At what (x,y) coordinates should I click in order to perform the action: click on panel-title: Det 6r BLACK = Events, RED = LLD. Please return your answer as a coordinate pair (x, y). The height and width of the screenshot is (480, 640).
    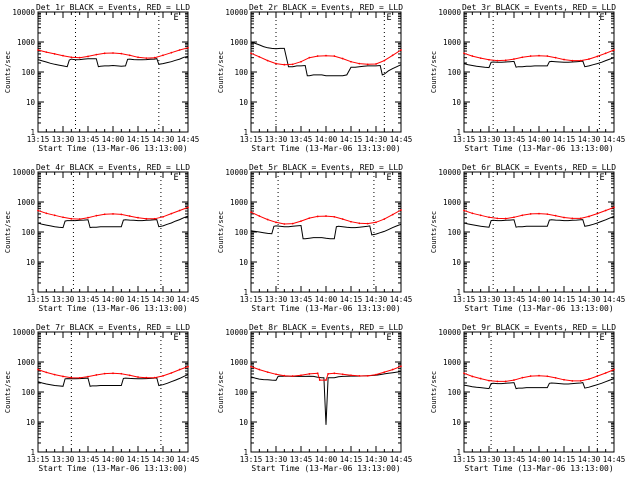
    Looking at the image, I should click on (539, 167).